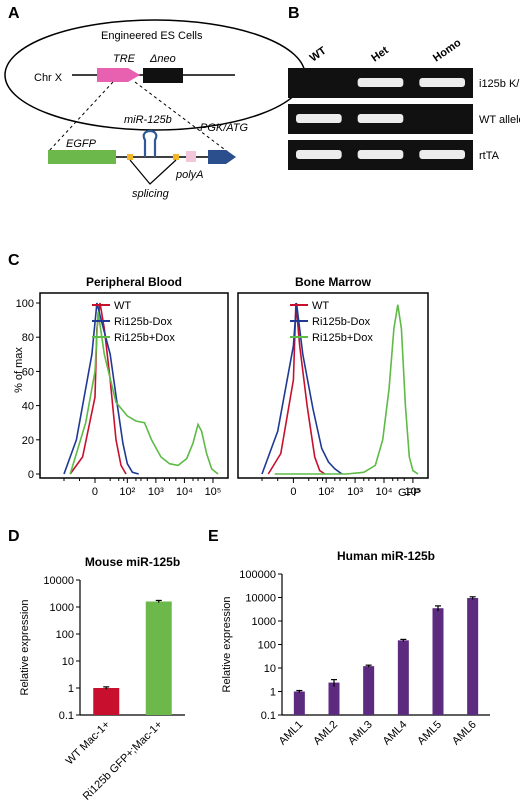 This screenshot has width=520, height=801. I want to click on bar-chart-title: Human miR-125b, so click(386, 556).